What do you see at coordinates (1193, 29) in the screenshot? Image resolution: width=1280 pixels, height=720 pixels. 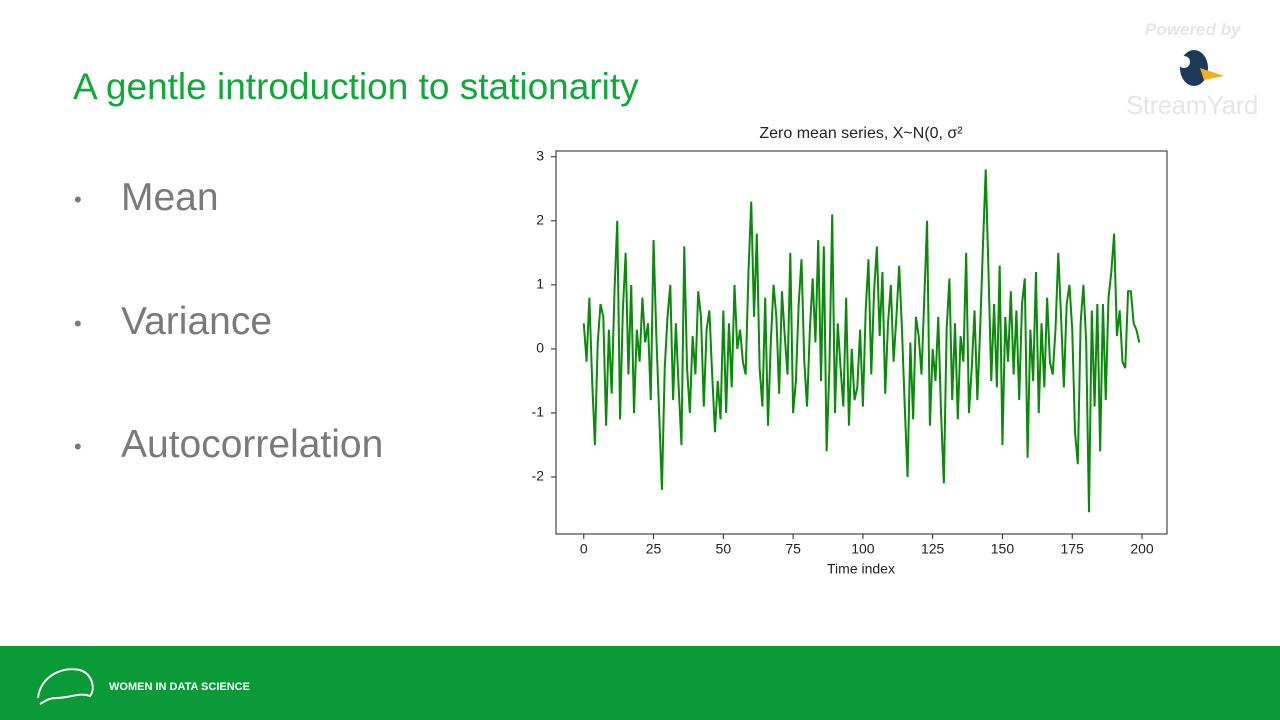 I see `powered-by: Powered by` at bounding box center [1193, 29].